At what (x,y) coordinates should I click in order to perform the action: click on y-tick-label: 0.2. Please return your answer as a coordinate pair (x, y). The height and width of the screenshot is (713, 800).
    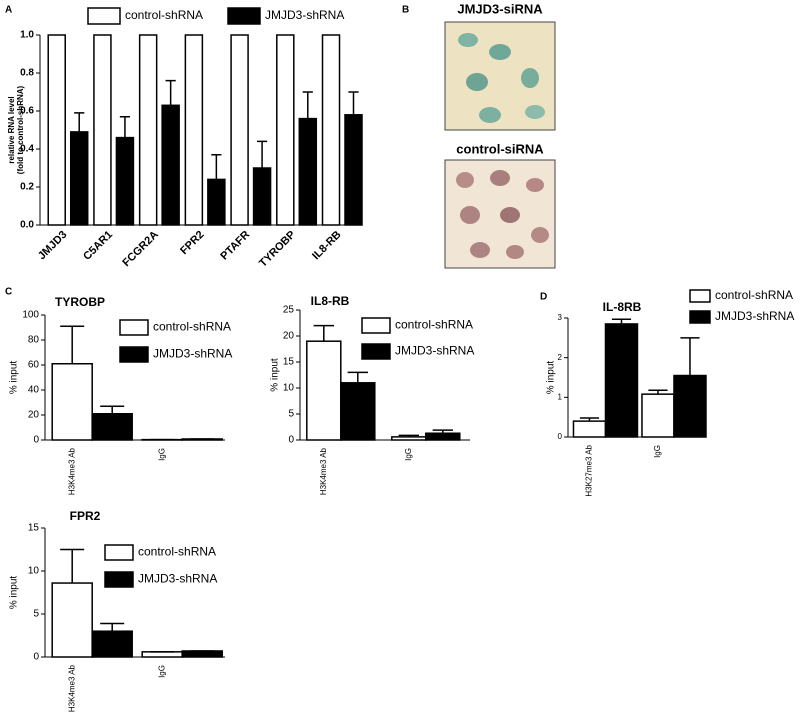
    Looking at the image, I should click on (27, 187).